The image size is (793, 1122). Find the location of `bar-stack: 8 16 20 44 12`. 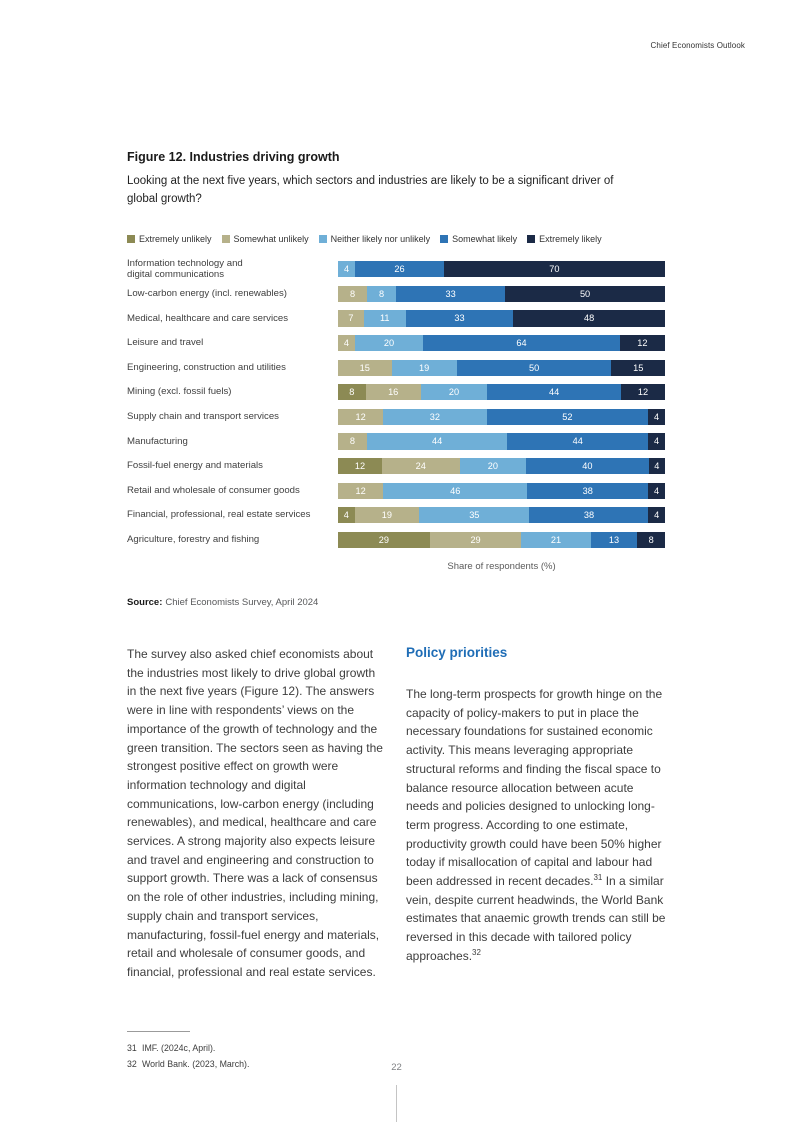

bar-stack: 8 16 20 44 12 is located at coordinates (501, 392).